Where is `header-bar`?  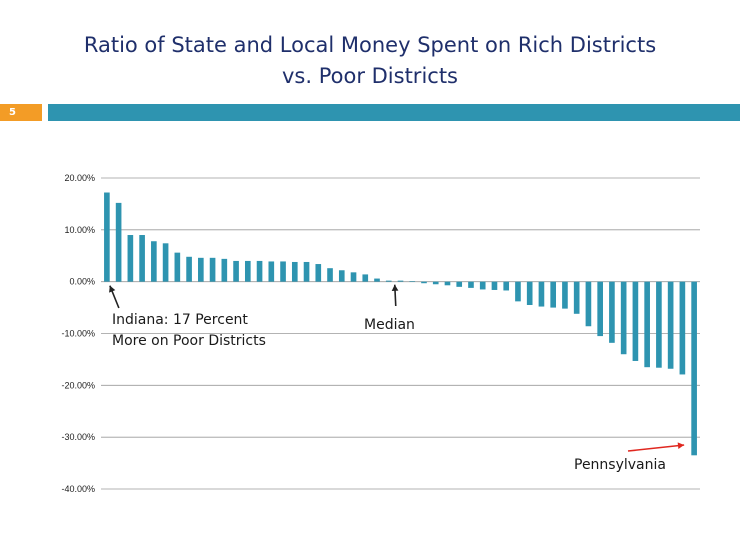 header-bar is located at coordinates (394, 112).